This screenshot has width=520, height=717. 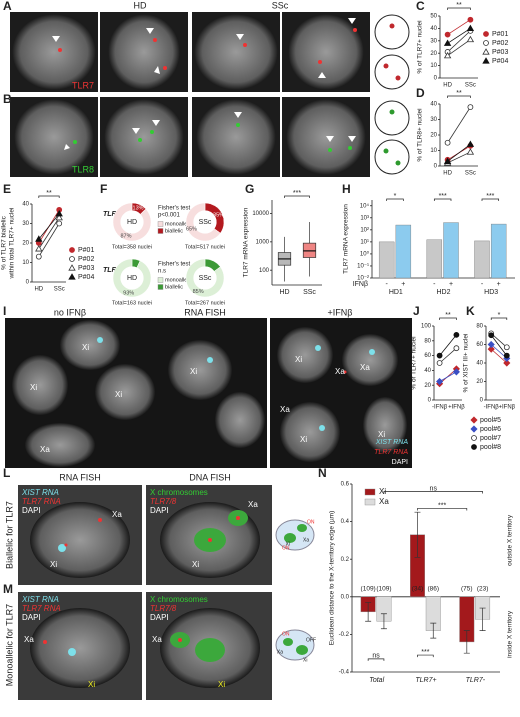 What do you see at coordinates (500, 52) in the screenshot?
I see `legend-label: P#03` at bounding box center [500, 52].